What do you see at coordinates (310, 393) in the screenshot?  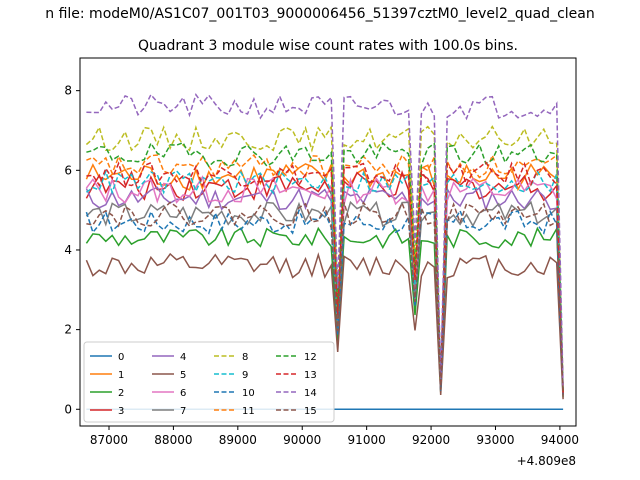 I see `legend-label: 14` at bounding box center [310, 393].